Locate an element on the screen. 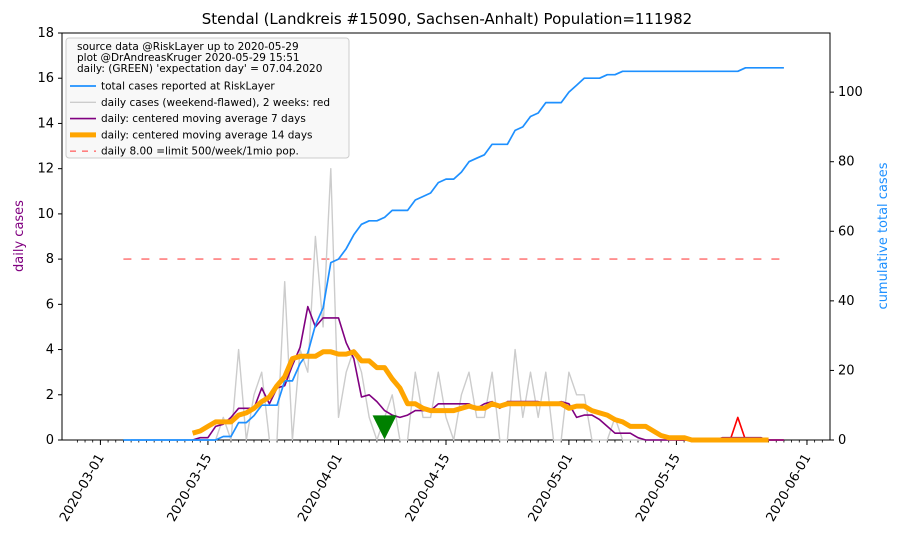  x-tick-label: 2020-05-01 is located at coordinates (551, 488).